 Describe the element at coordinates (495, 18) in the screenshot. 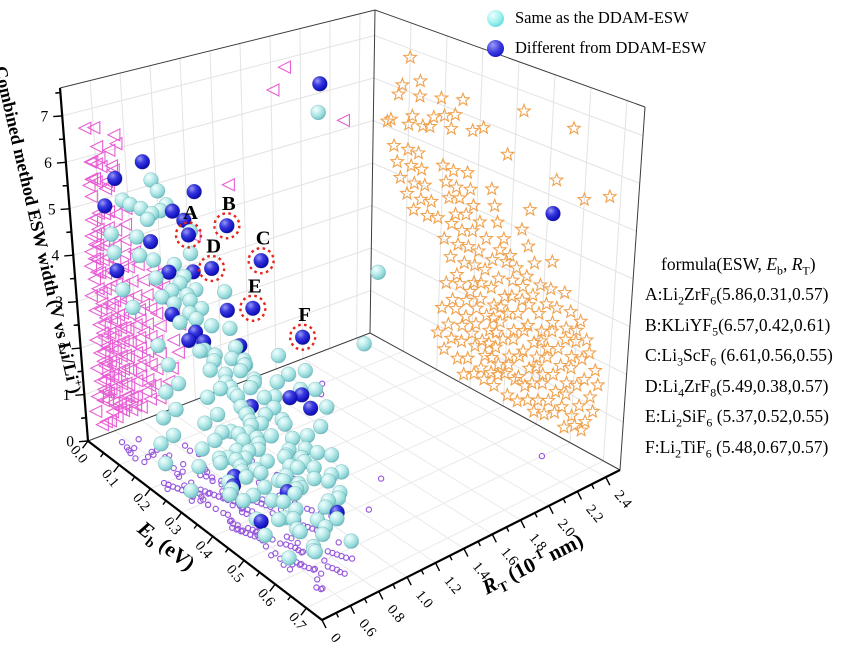

I see `cyan-sphere-icon` at that location.